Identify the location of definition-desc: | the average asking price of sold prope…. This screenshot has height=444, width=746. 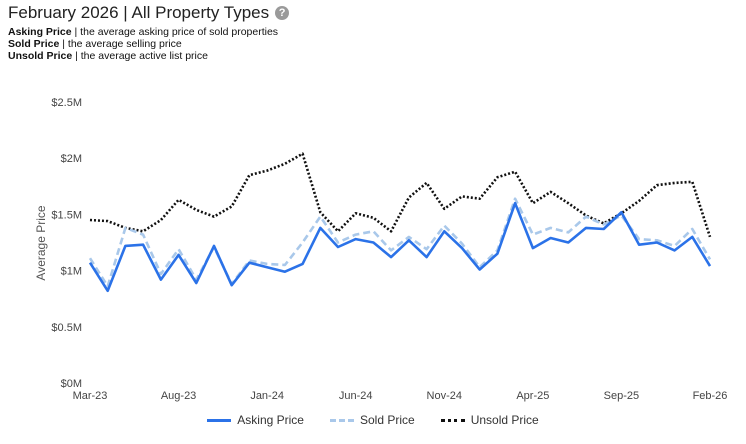
(175, 32).